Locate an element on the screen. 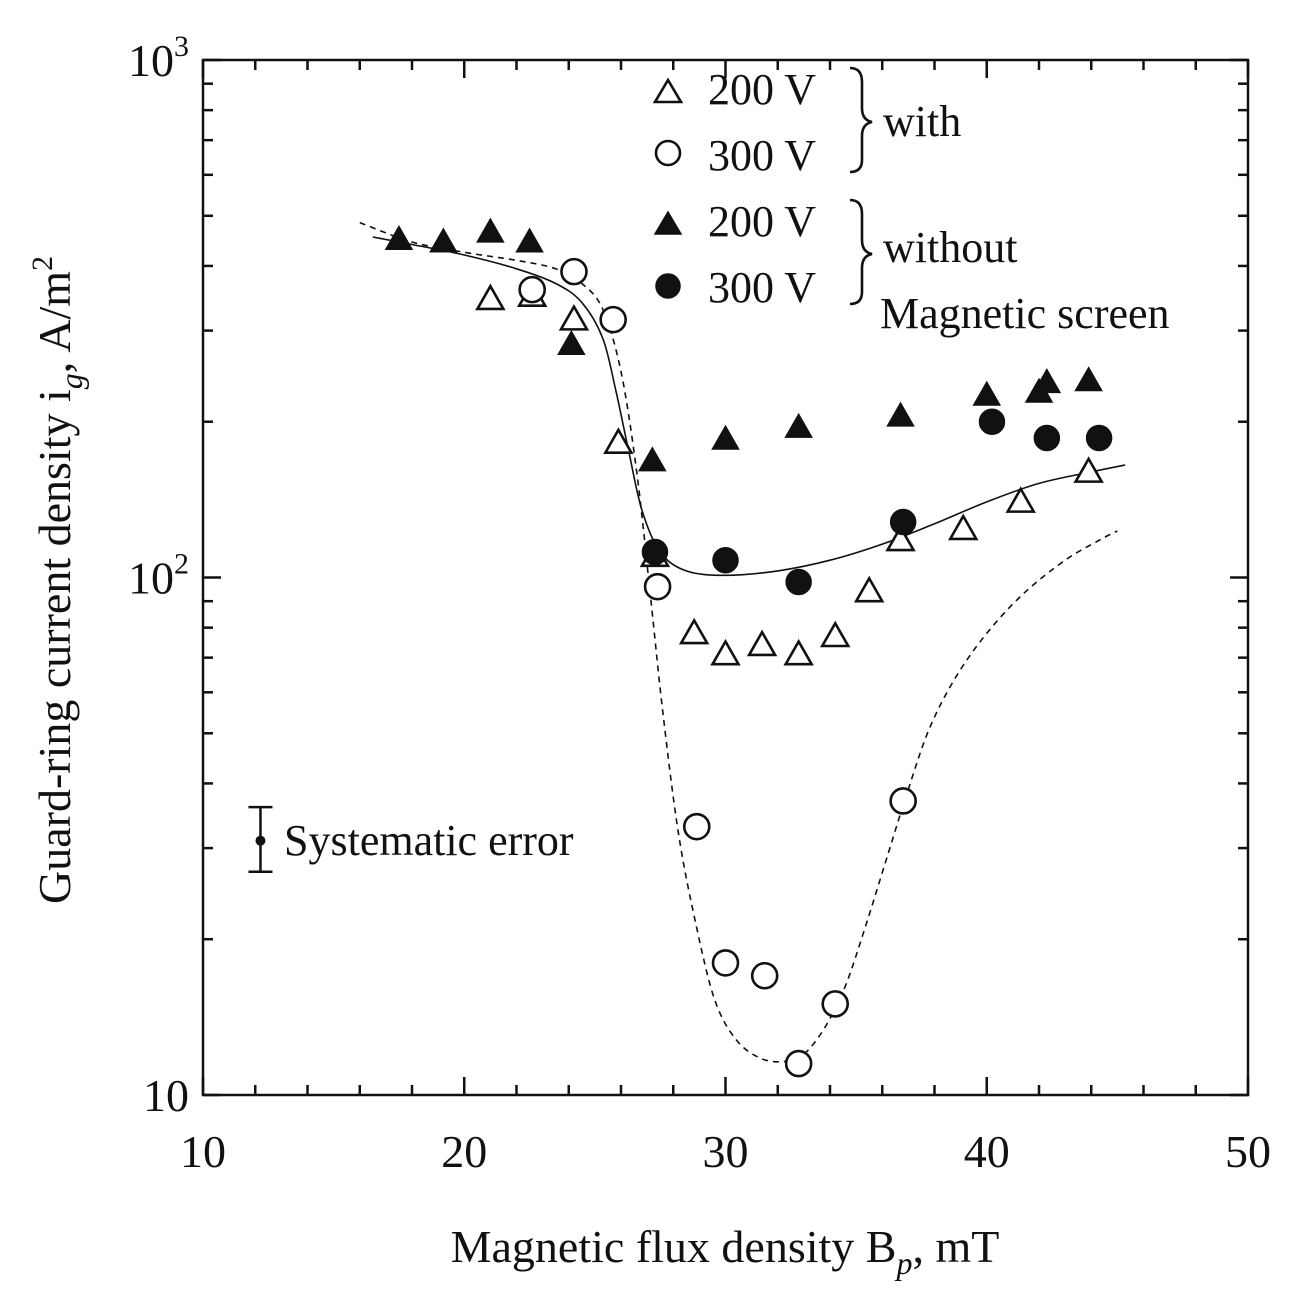 The image size is (1304, 1294). x-tick-label: 20 is located at coordinates (464, 1151).